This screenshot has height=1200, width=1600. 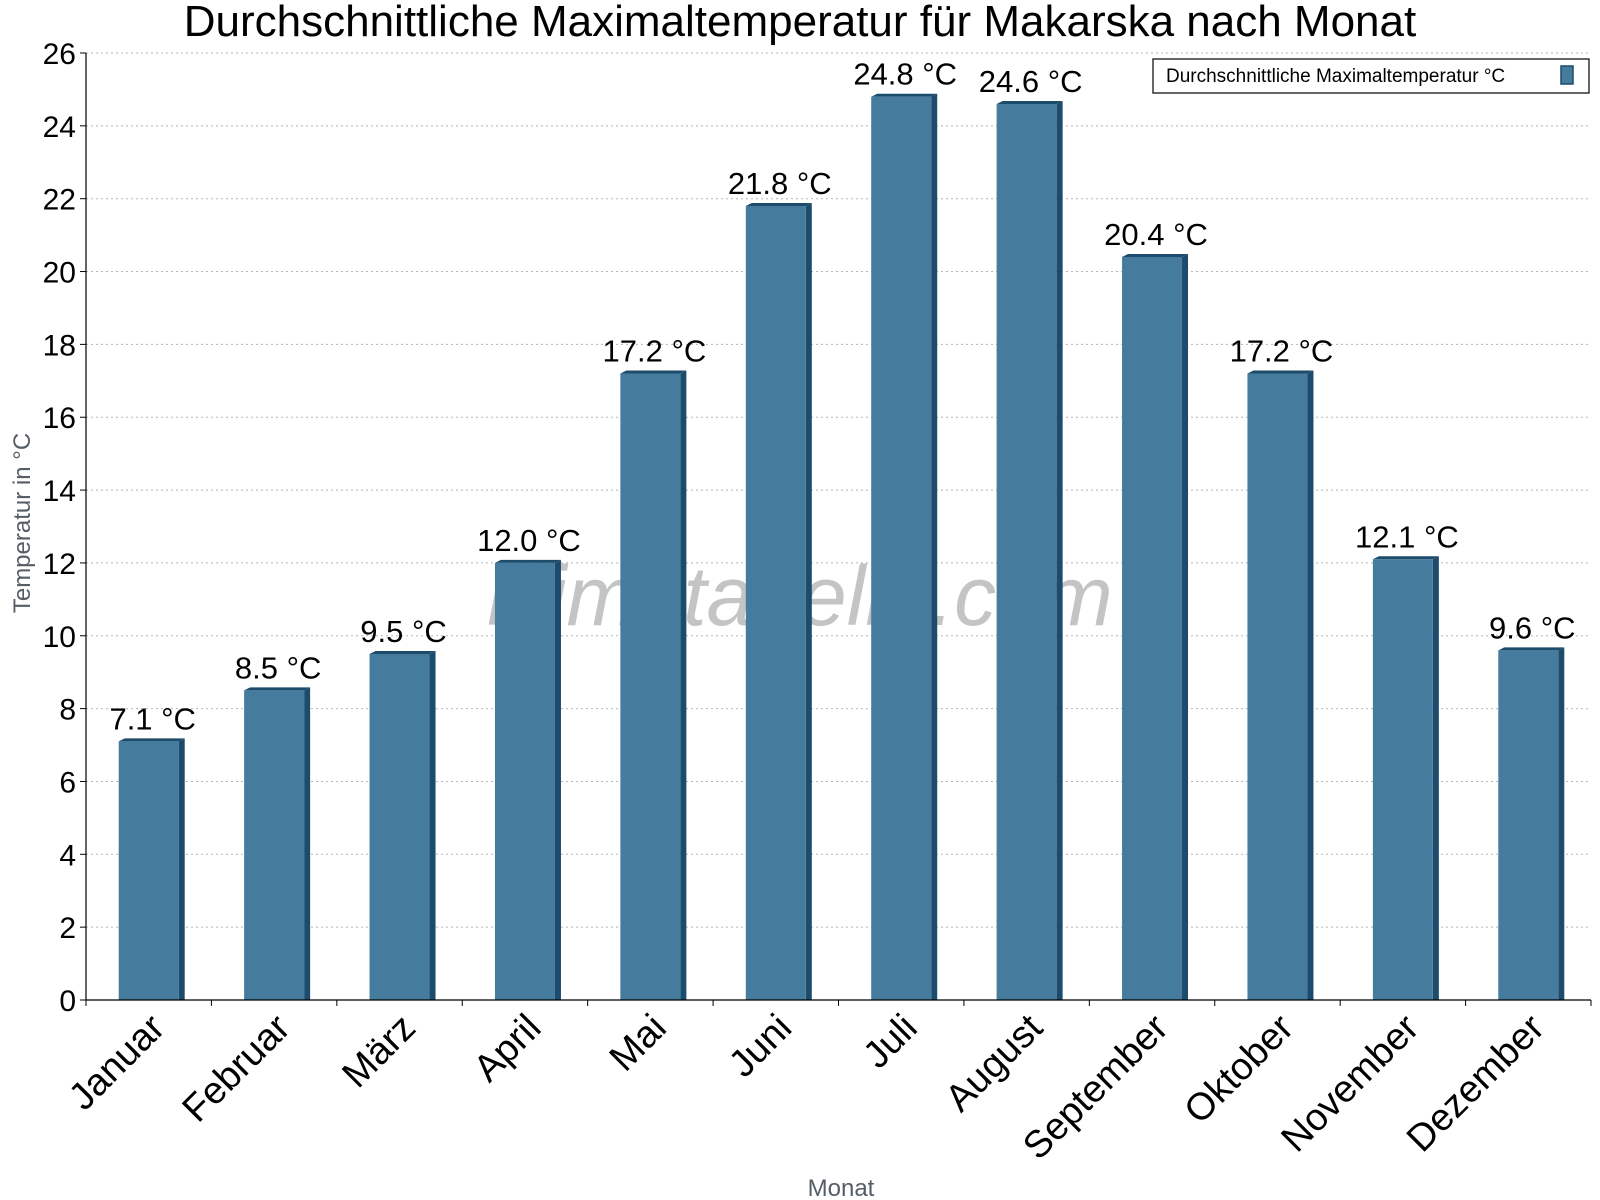 What do you see at coordinates (1476, 1083) in the screenshot?
I see `x-tick-label: Dezember` at bounding box center [1476, 1083].